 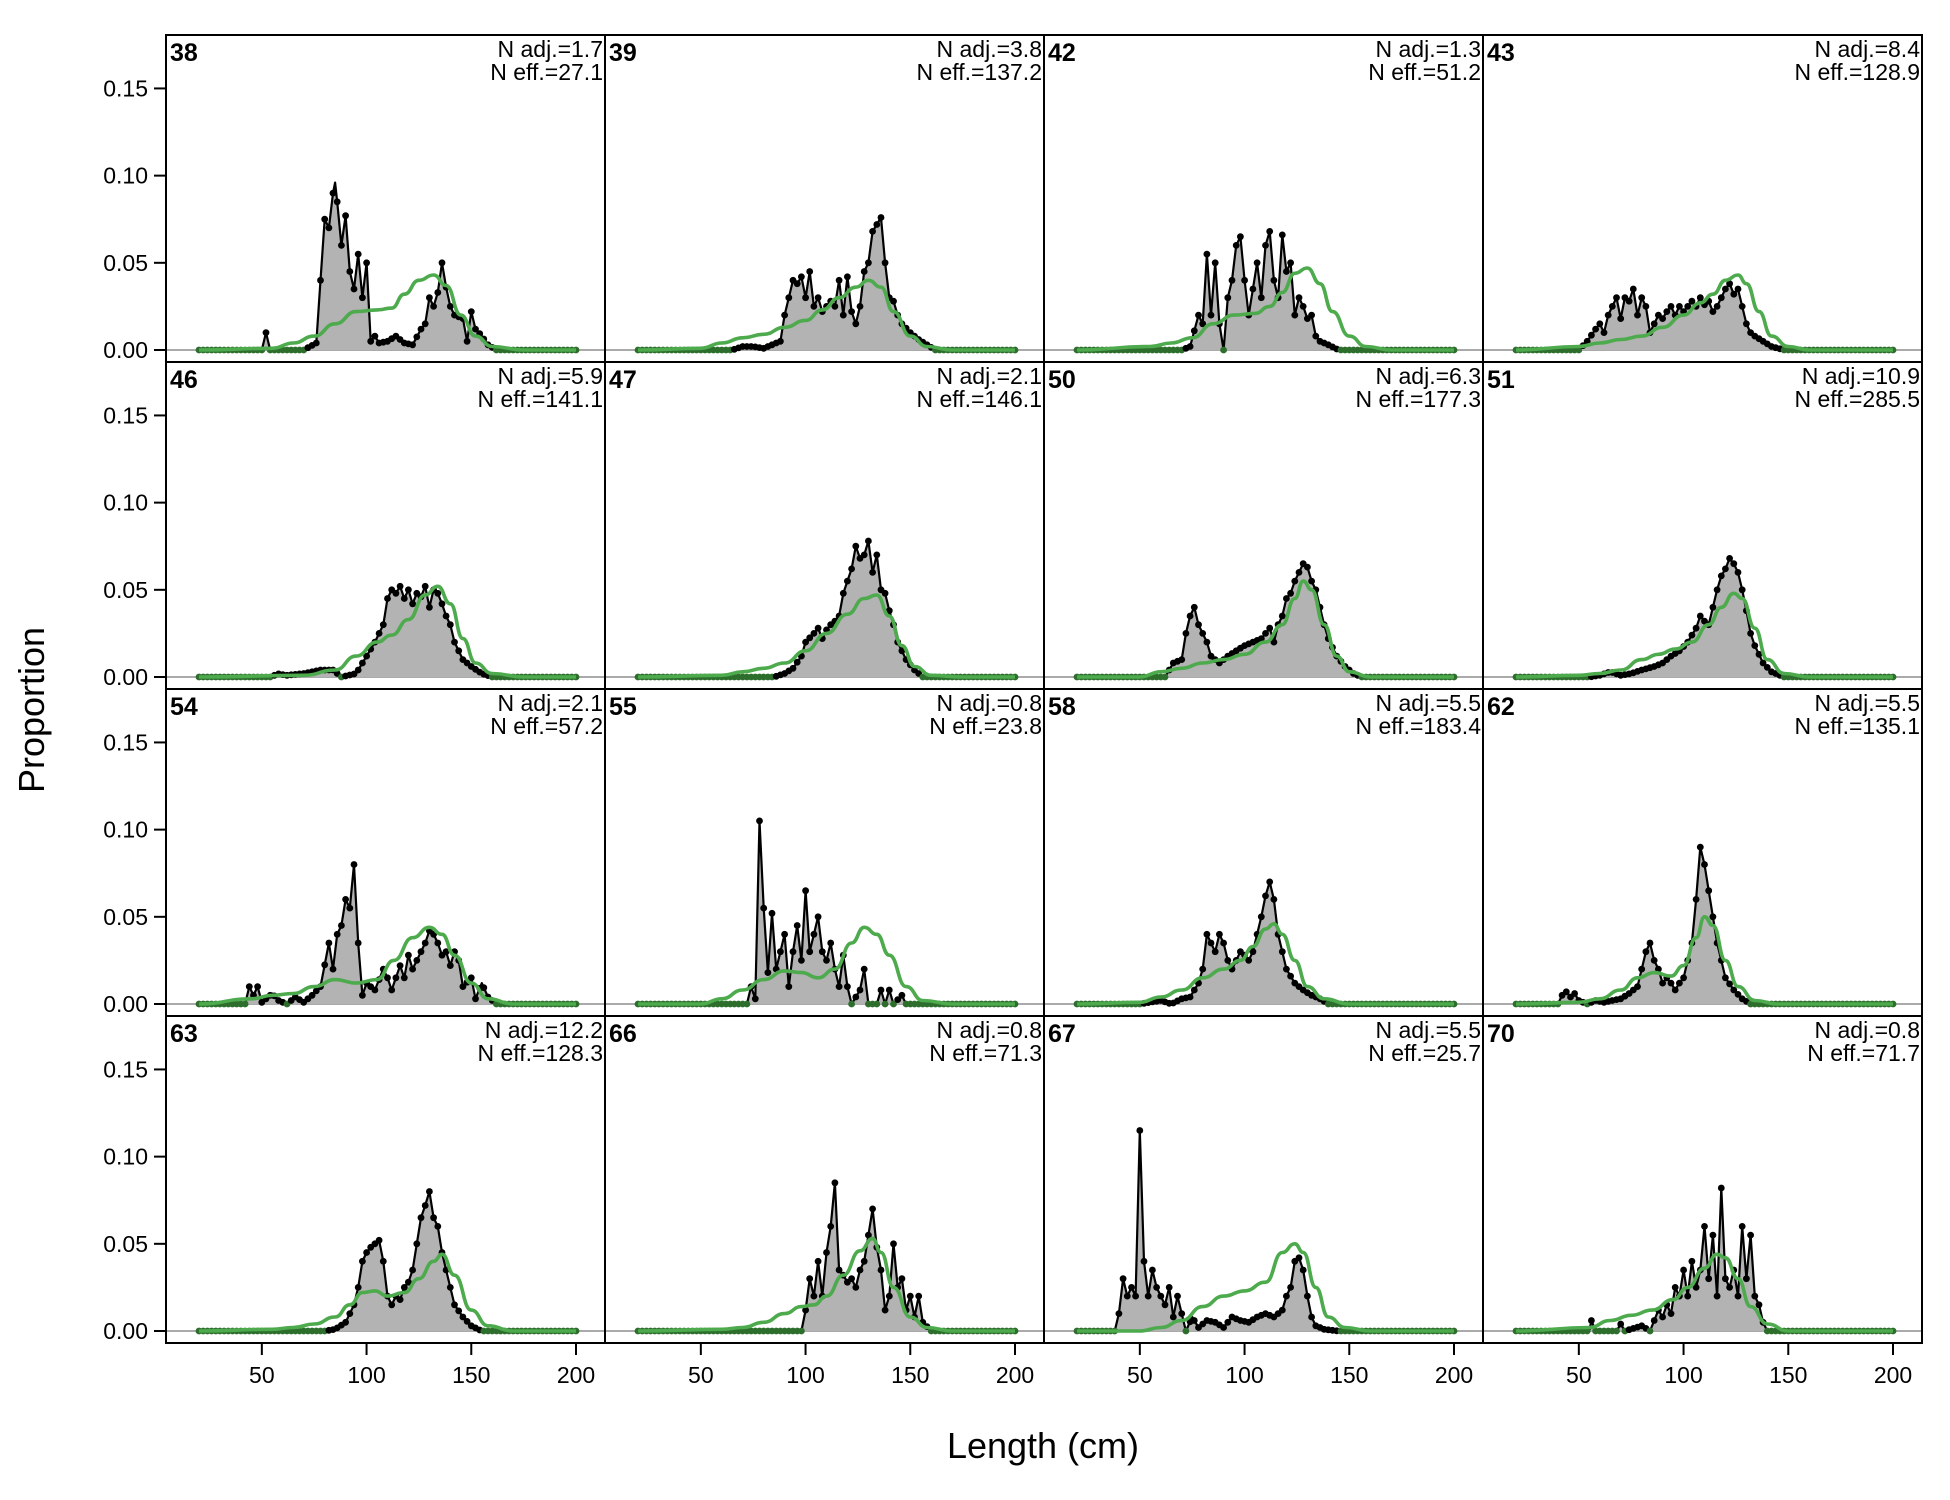 I want to click on n-adj-label: N adj.=2.1, so click(x=551, y=703).